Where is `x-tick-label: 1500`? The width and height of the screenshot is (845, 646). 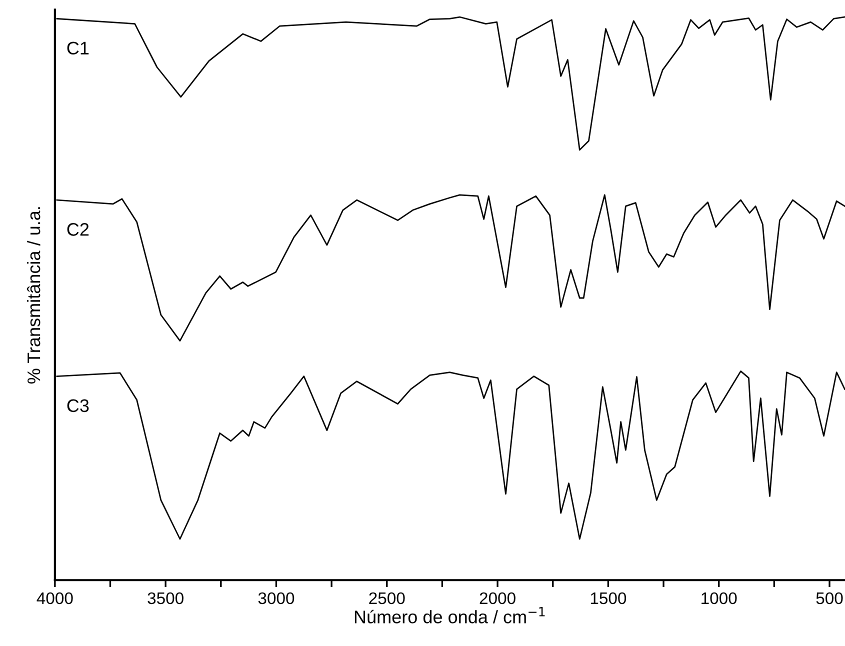 x-tick-label: 1500 is located at coordinates (608, 598).